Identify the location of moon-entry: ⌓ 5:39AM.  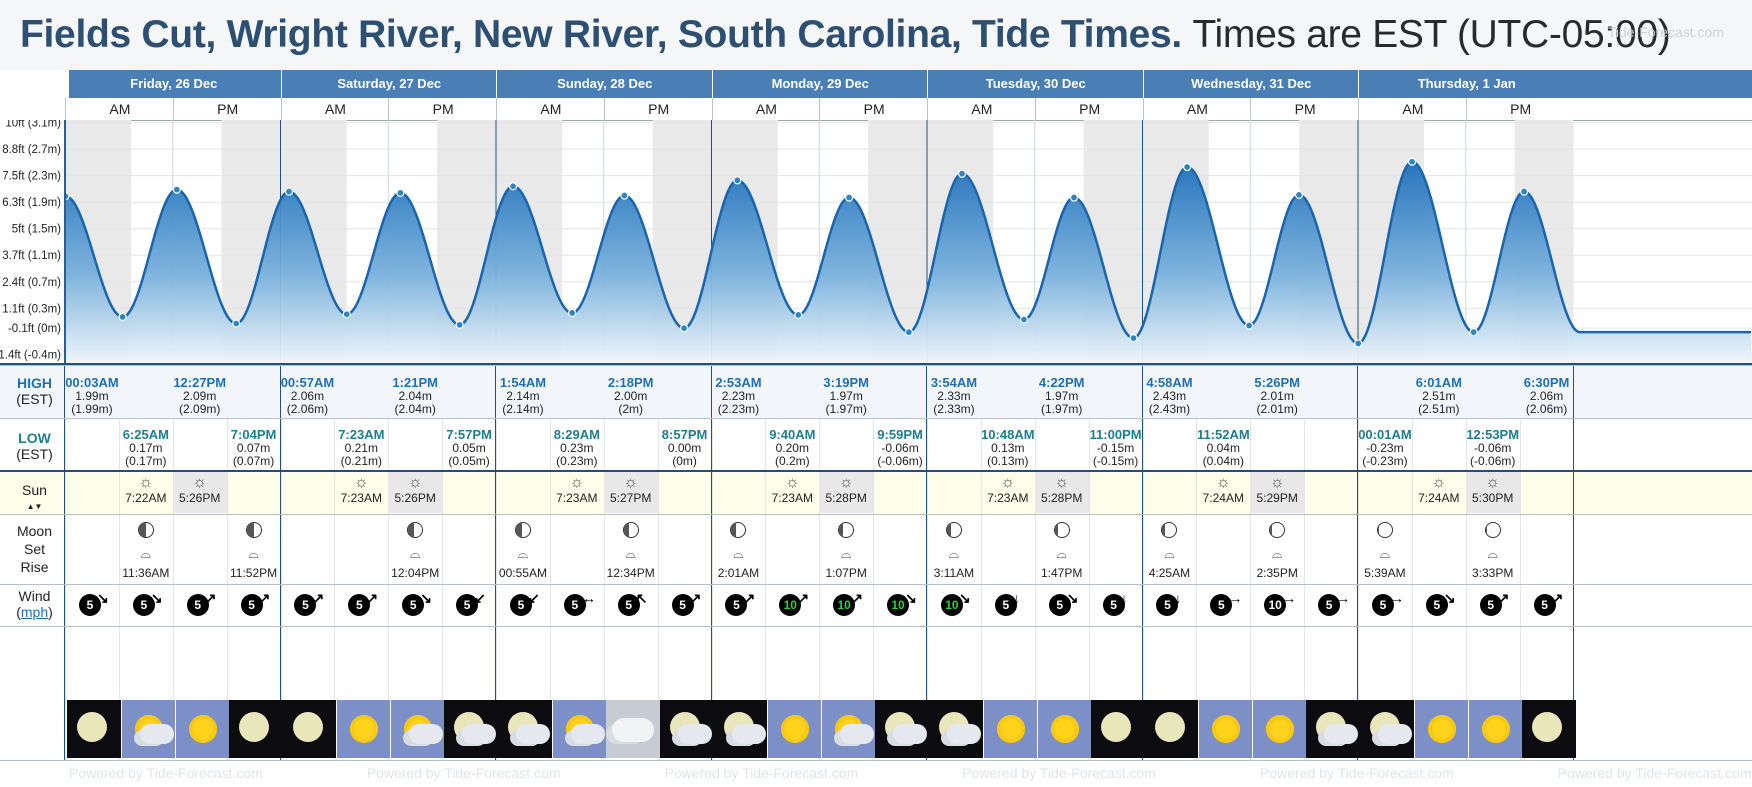
(1385, 552).